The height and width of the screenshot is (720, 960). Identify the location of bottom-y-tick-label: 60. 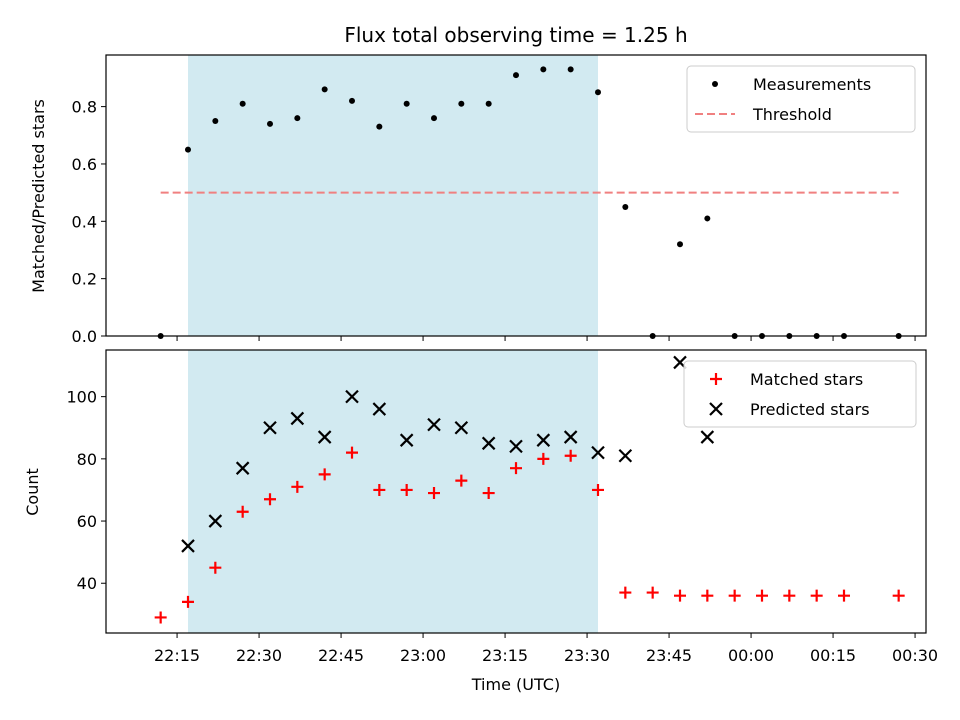
(87, 521).